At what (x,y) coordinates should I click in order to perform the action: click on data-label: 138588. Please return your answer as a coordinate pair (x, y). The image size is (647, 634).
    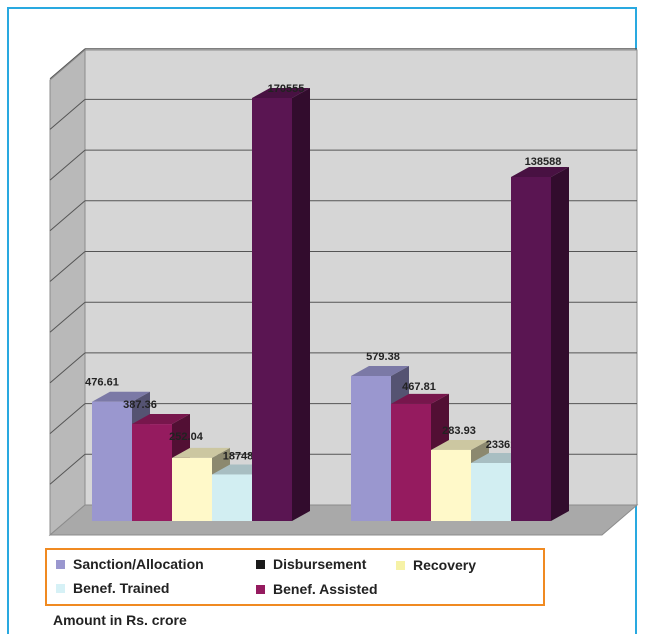
    Looking at the image, I should click on (543, 162).